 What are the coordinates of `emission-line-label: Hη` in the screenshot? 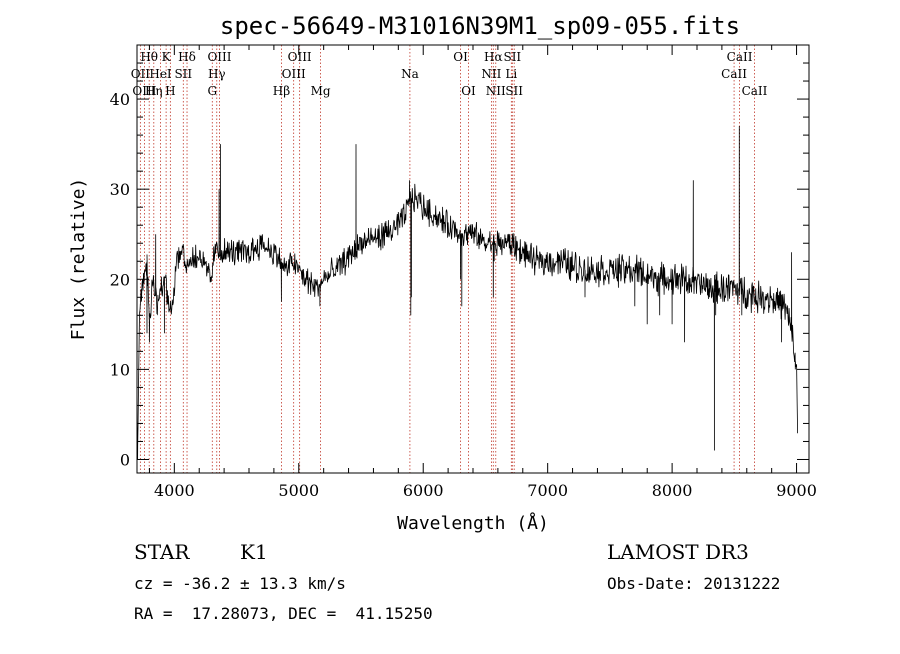 It's located at (154, 91).